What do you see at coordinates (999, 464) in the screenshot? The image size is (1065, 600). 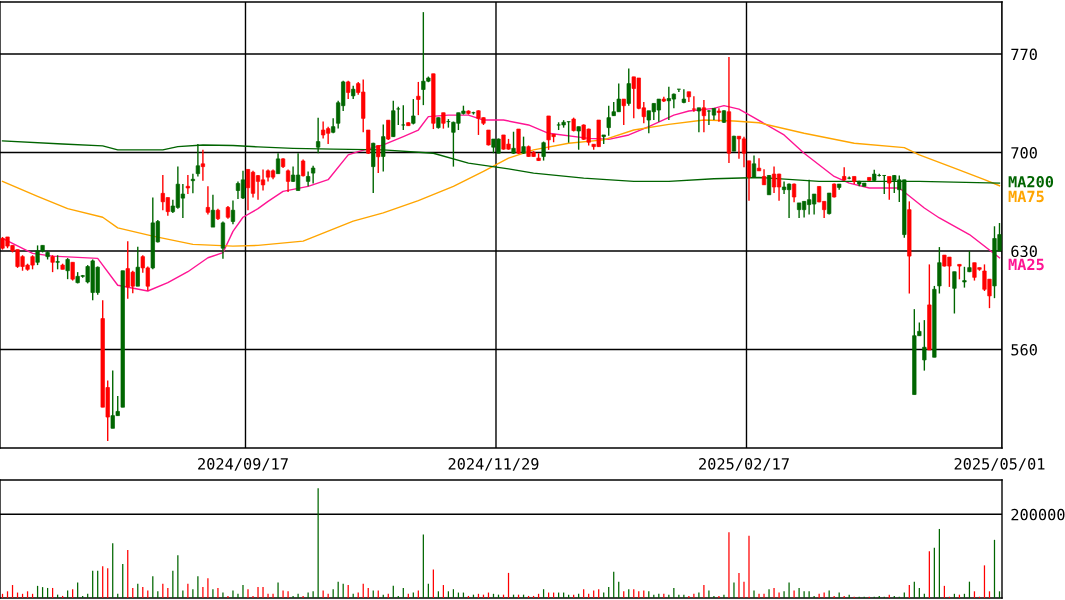 I see `x-tick-label: 2025/05/01` at bounding box center [999, 464].